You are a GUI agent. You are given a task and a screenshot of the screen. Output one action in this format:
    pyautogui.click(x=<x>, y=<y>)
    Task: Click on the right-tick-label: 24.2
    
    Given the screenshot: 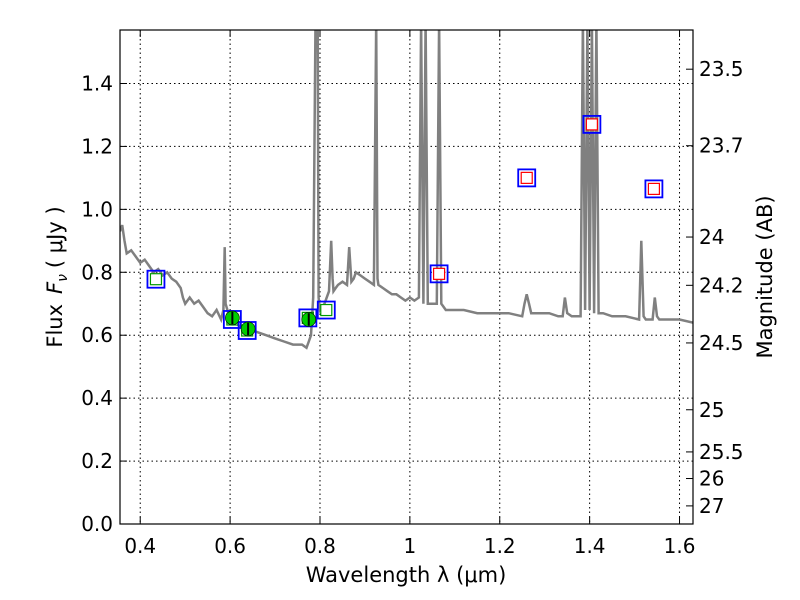 What is the action you would take?
    pyautogui.click(x=721, y=285)
    